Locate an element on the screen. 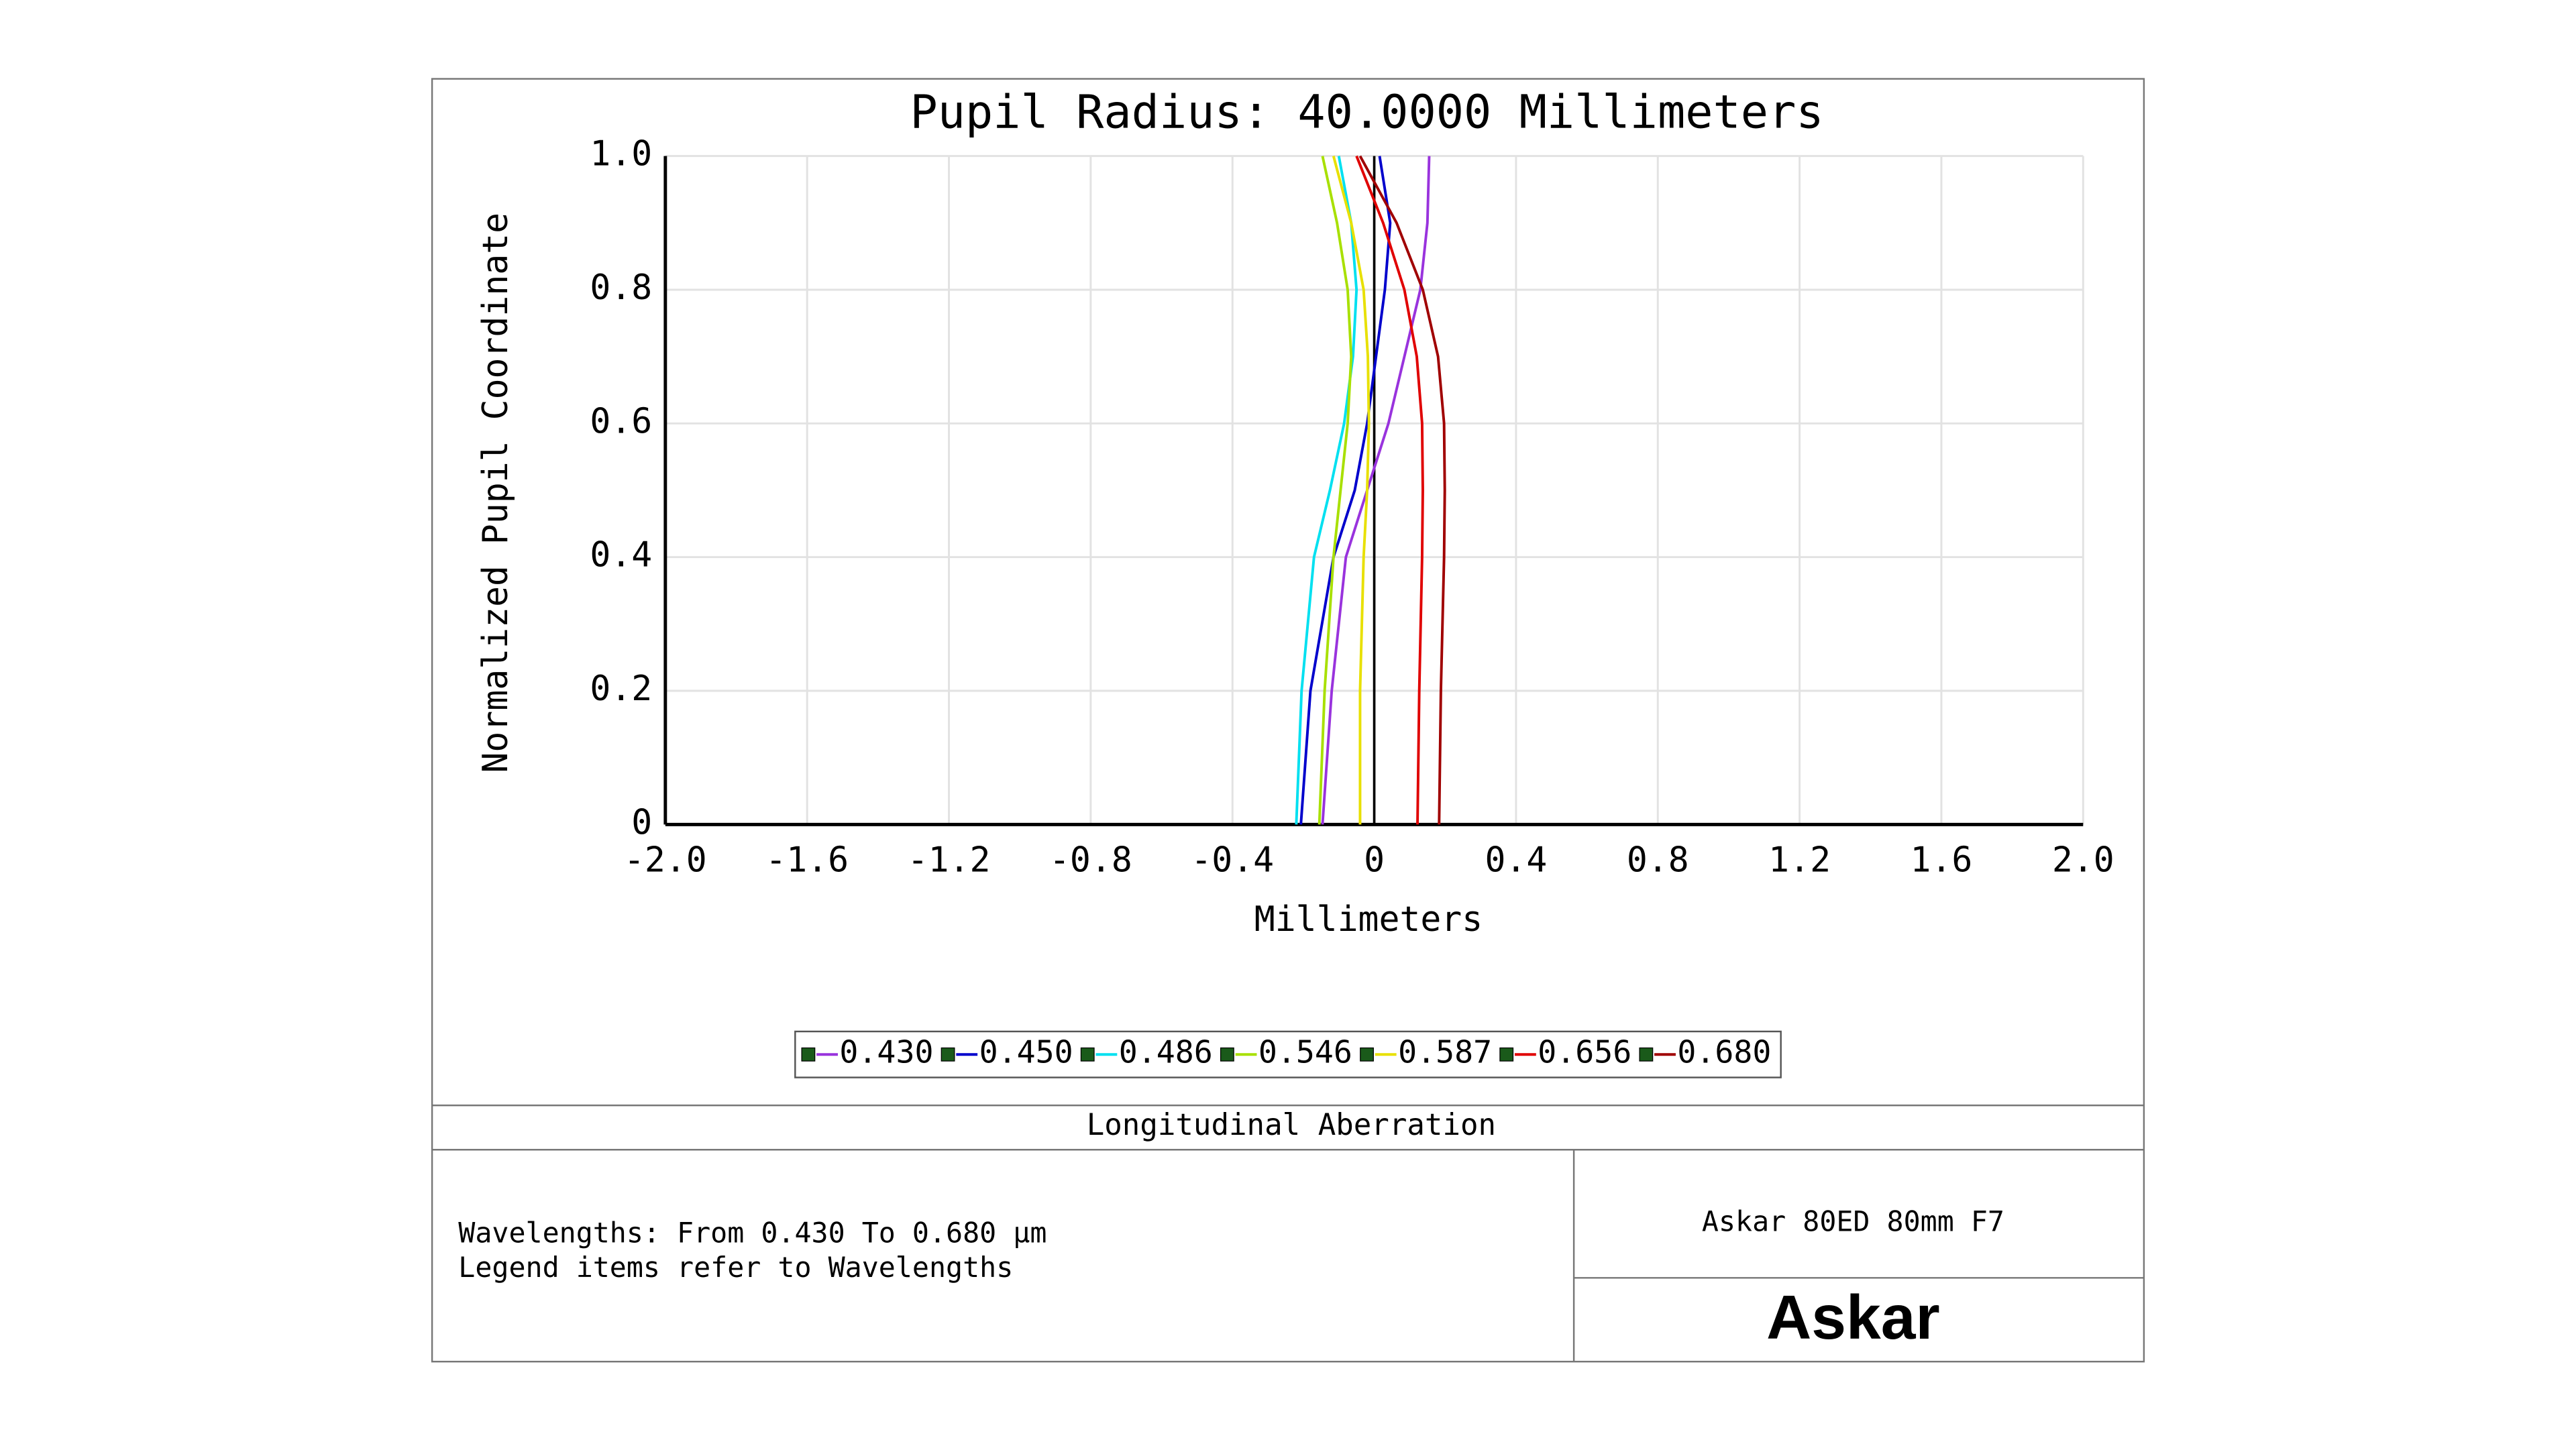  brand-logo: Askar is located at coordinates (1853, 1317).